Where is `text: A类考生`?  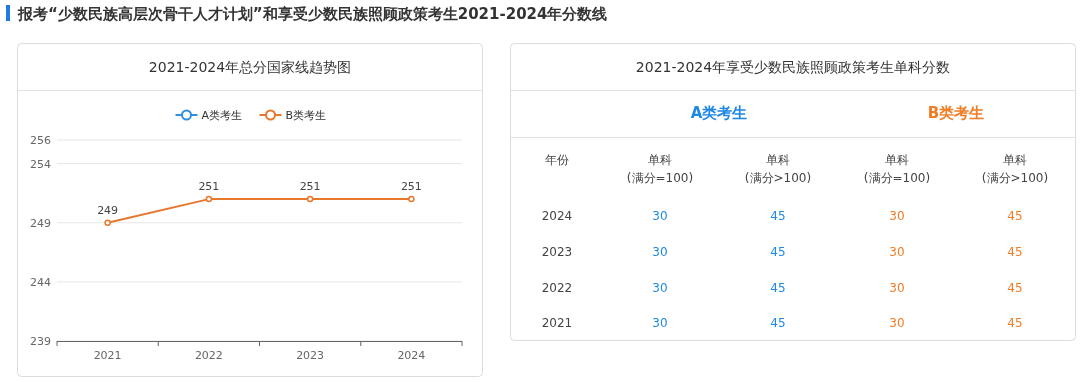
text: A类考生 is located at coordinates (719, 113).